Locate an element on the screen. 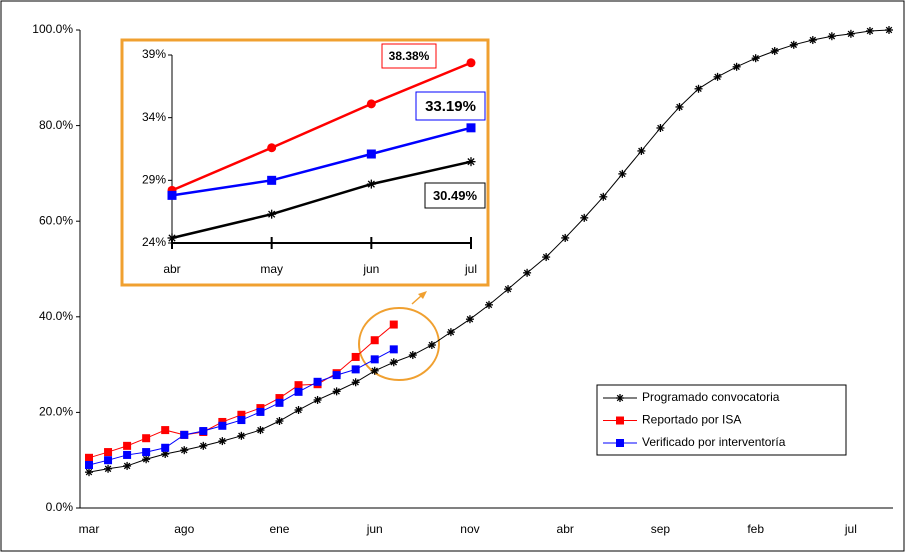  x-tick-label: jun is located at coordinates (374, 529).